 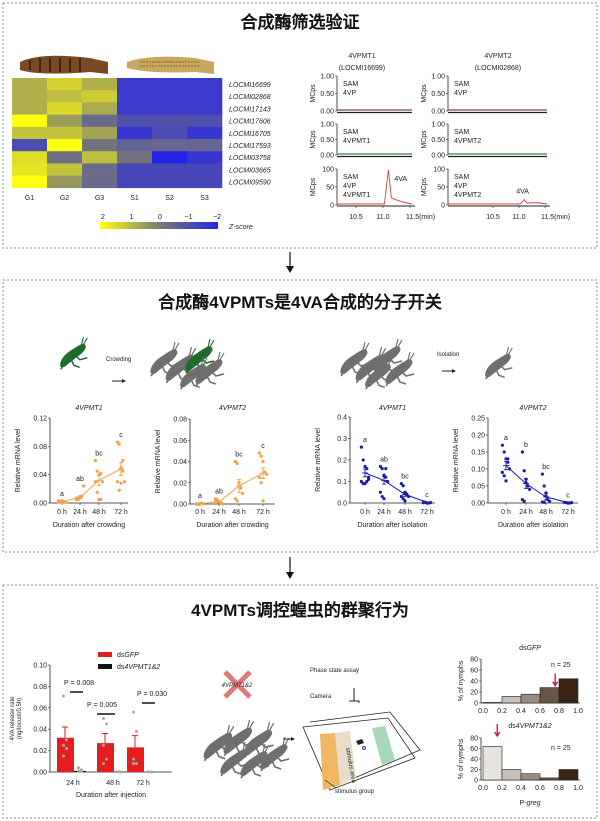 I want to click on sample-label: 4VPMT2, so click(x=467, y=195).